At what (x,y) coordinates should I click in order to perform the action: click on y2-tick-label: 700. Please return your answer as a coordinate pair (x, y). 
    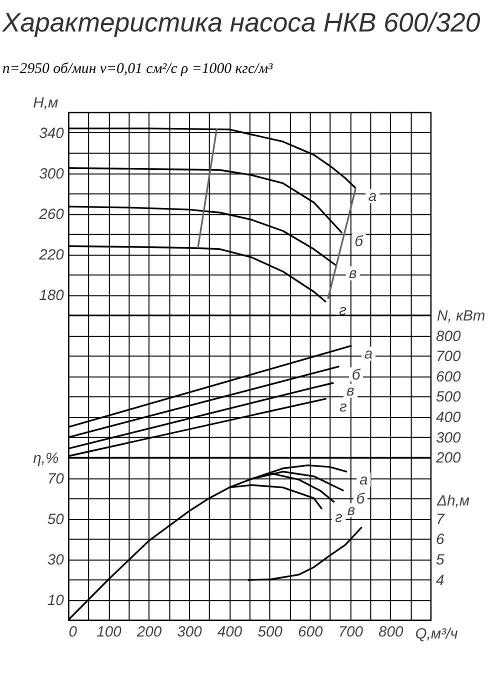
    Looking at the image, I should click on (449, 357).